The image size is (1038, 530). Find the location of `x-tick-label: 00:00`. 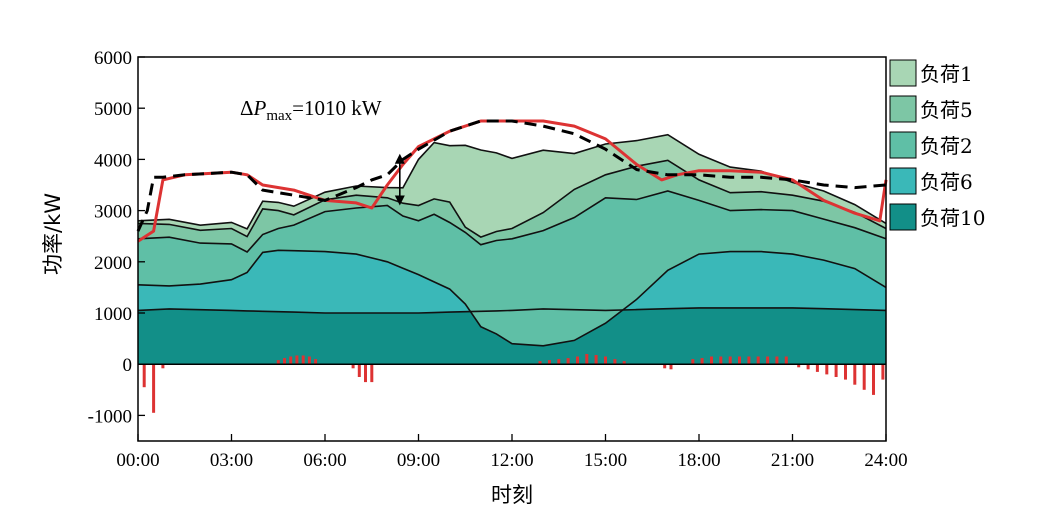

x-tick-label: 00:00 is located at coordinates (137, 460).